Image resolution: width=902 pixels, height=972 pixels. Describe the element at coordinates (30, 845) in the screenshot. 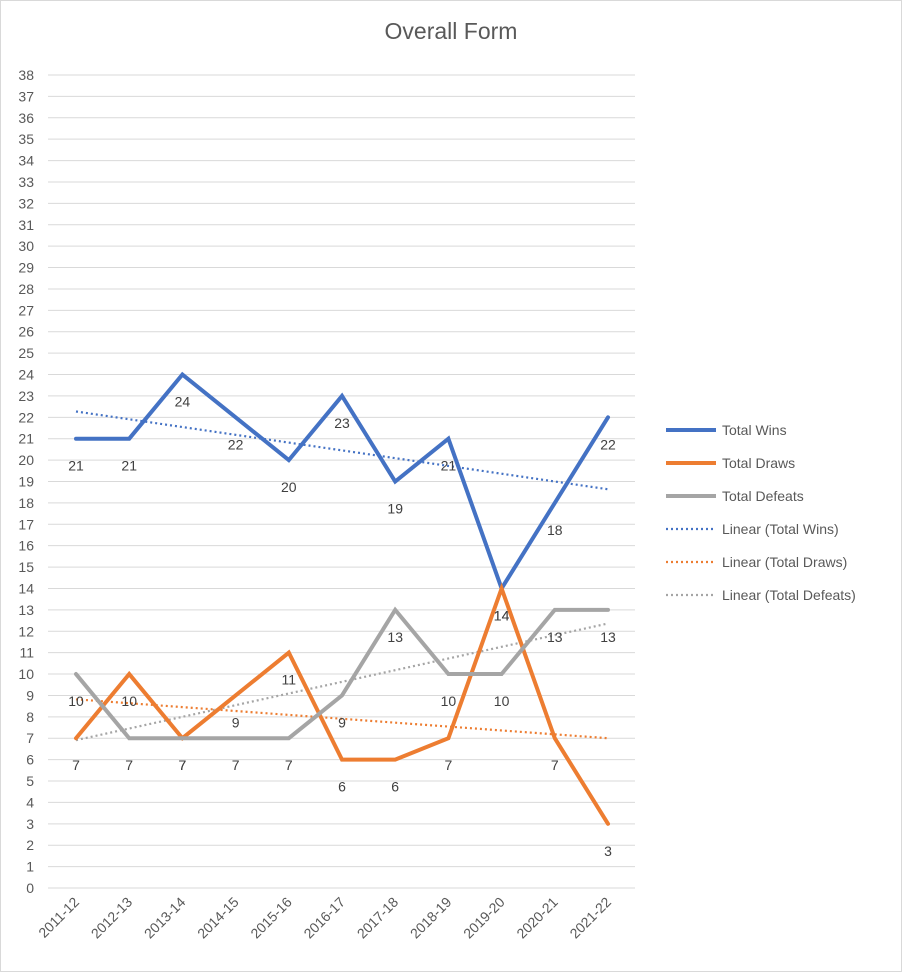

I see `y-tick-label: 2` at that location.